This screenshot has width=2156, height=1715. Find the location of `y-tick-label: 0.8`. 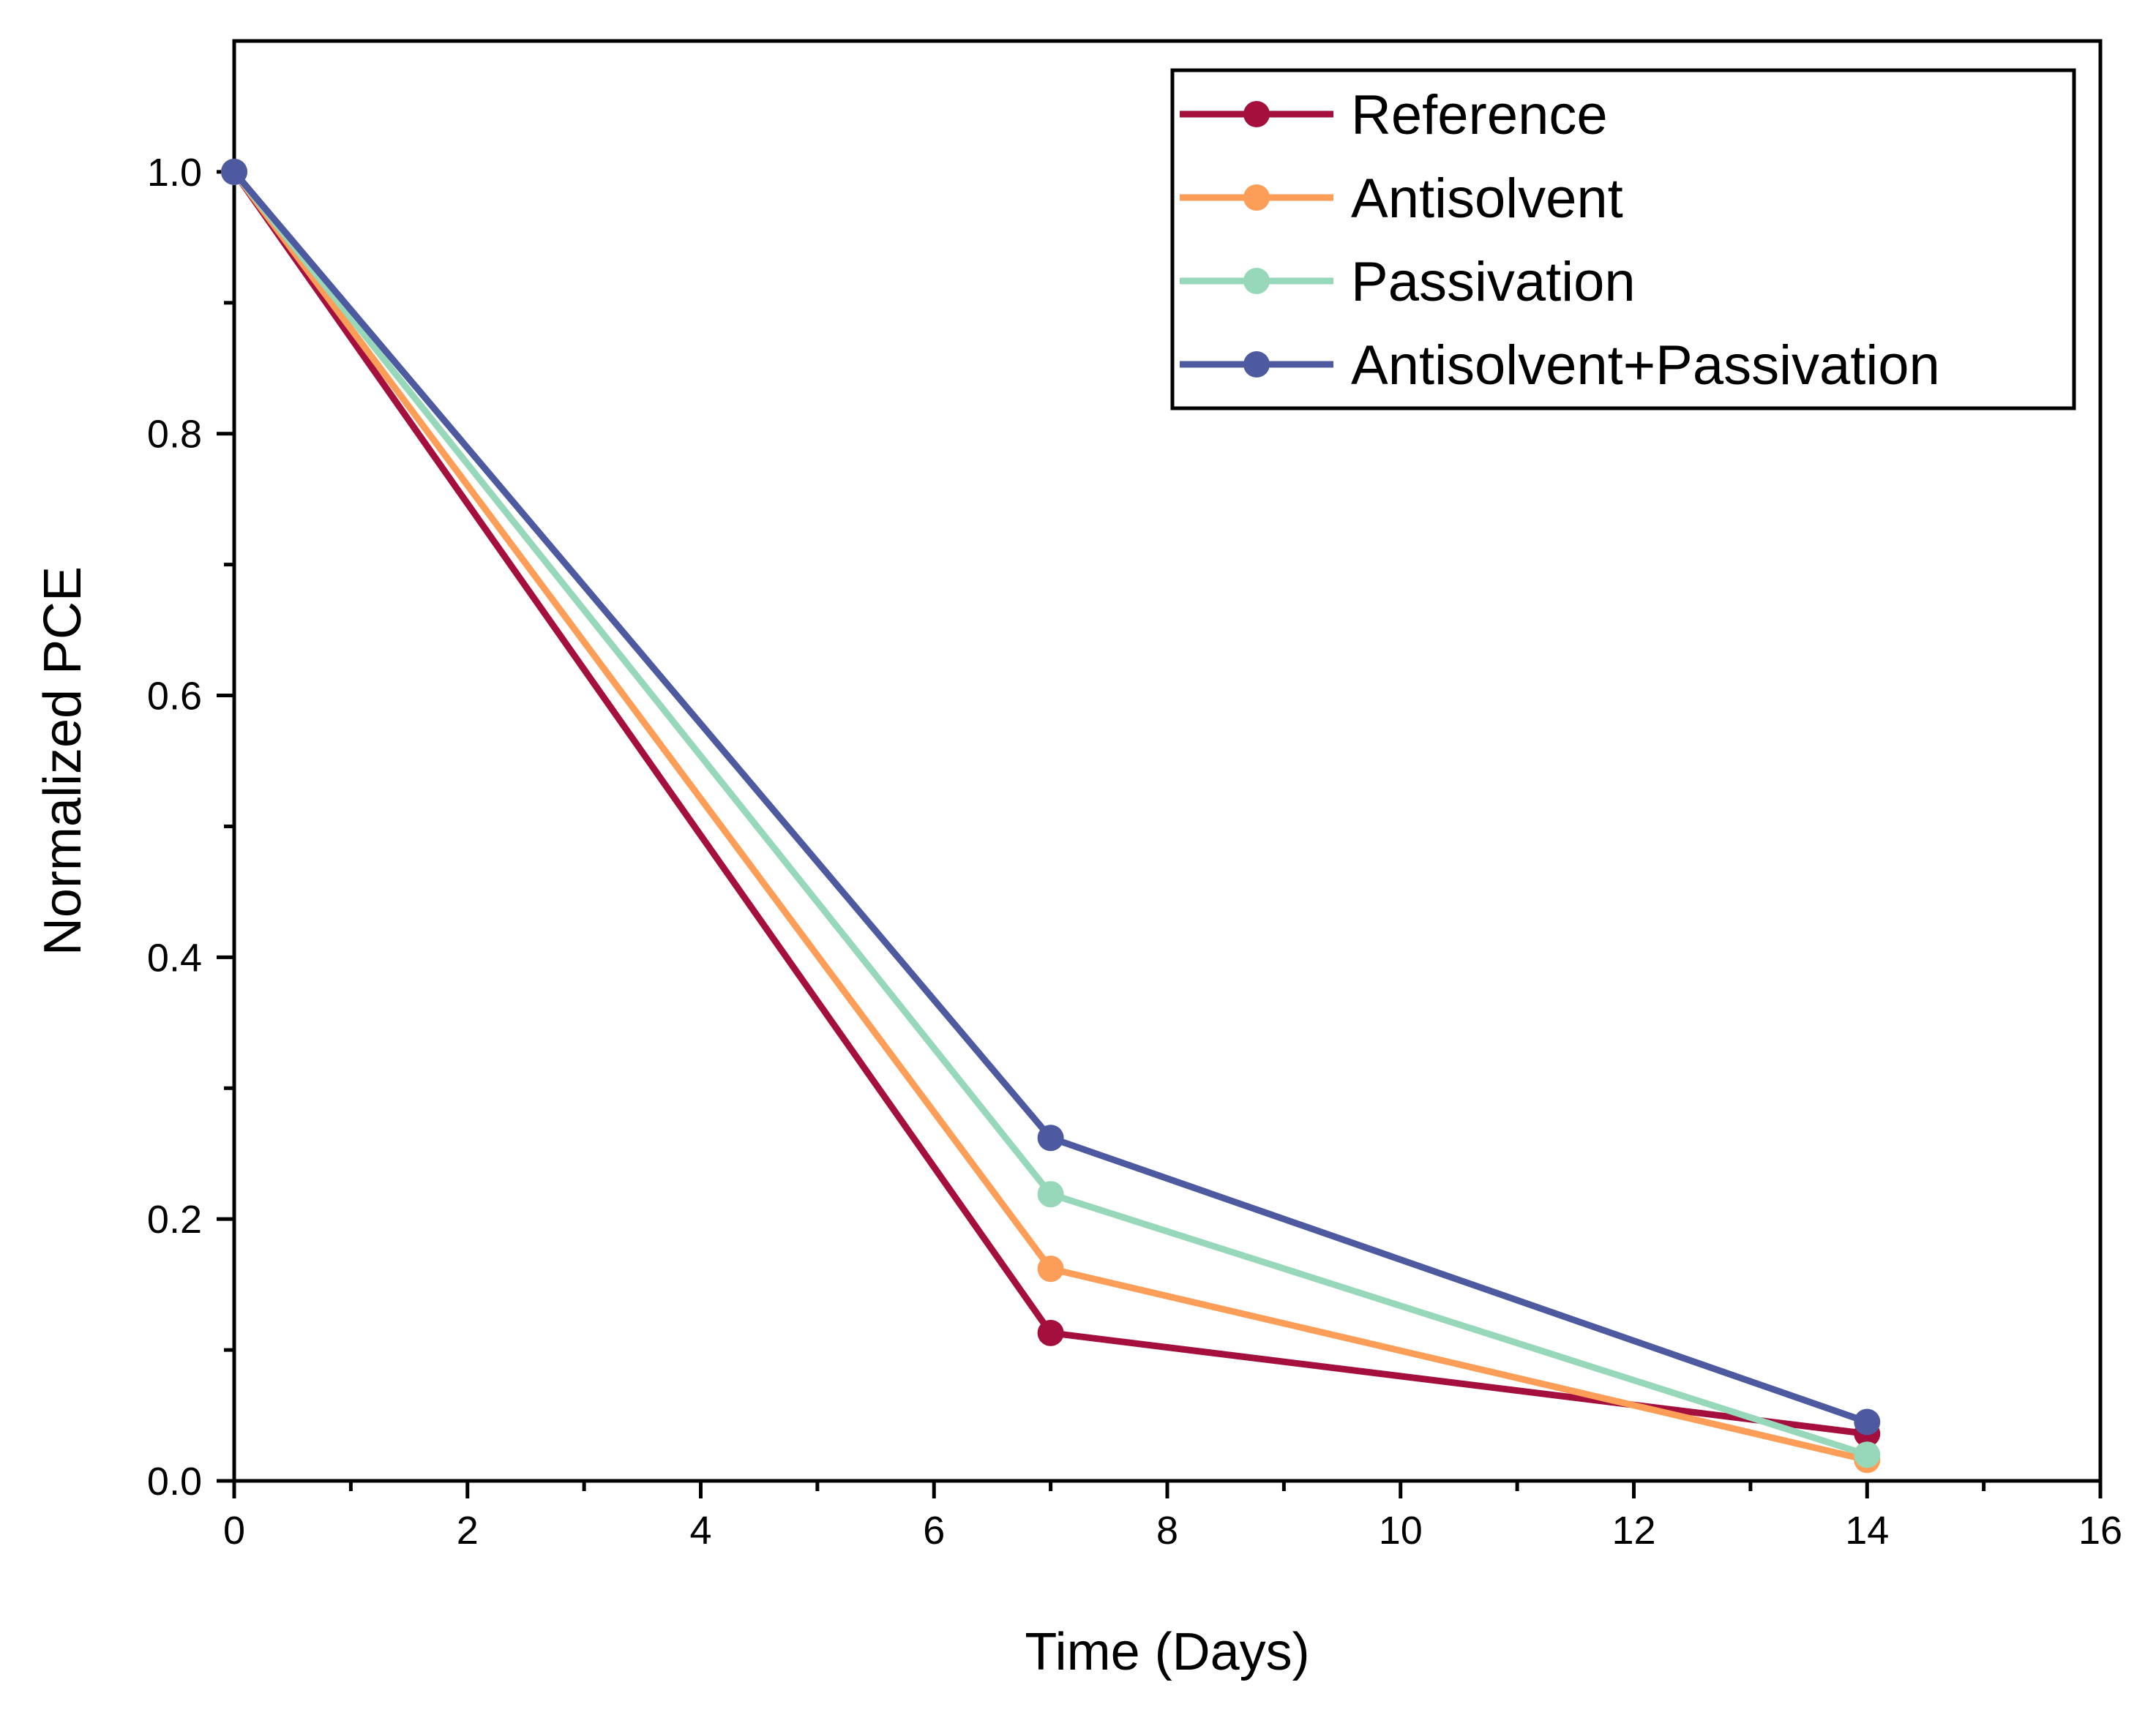

y-tick-label: 0.8 is located at coordinates (174, 435).